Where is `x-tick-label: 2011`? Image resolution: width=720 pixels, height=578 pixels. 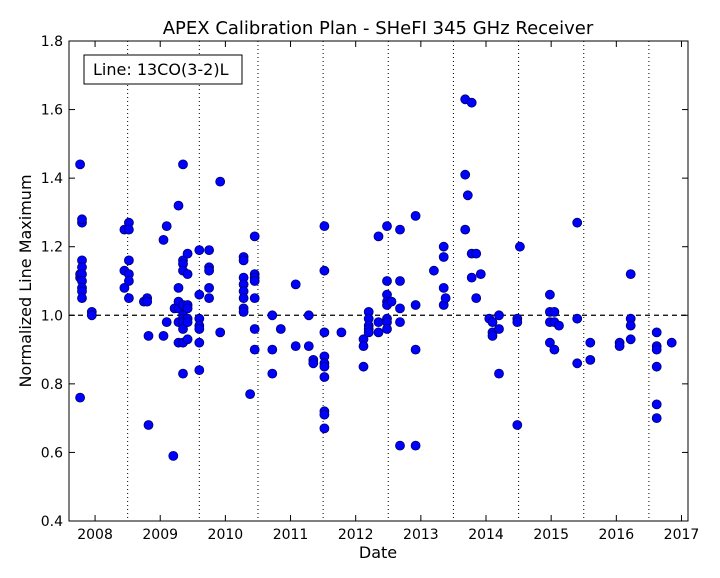 x-tick-label: 2011 is located at coordinates (291, 535).